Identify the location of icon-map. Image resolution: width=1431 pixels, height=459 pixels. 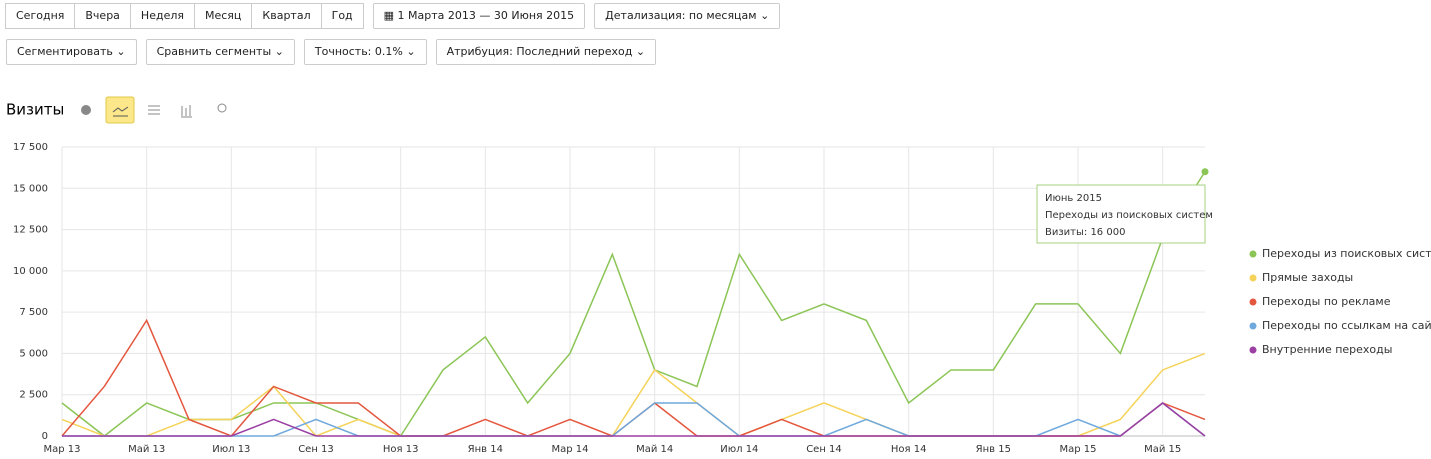
(222, 108).